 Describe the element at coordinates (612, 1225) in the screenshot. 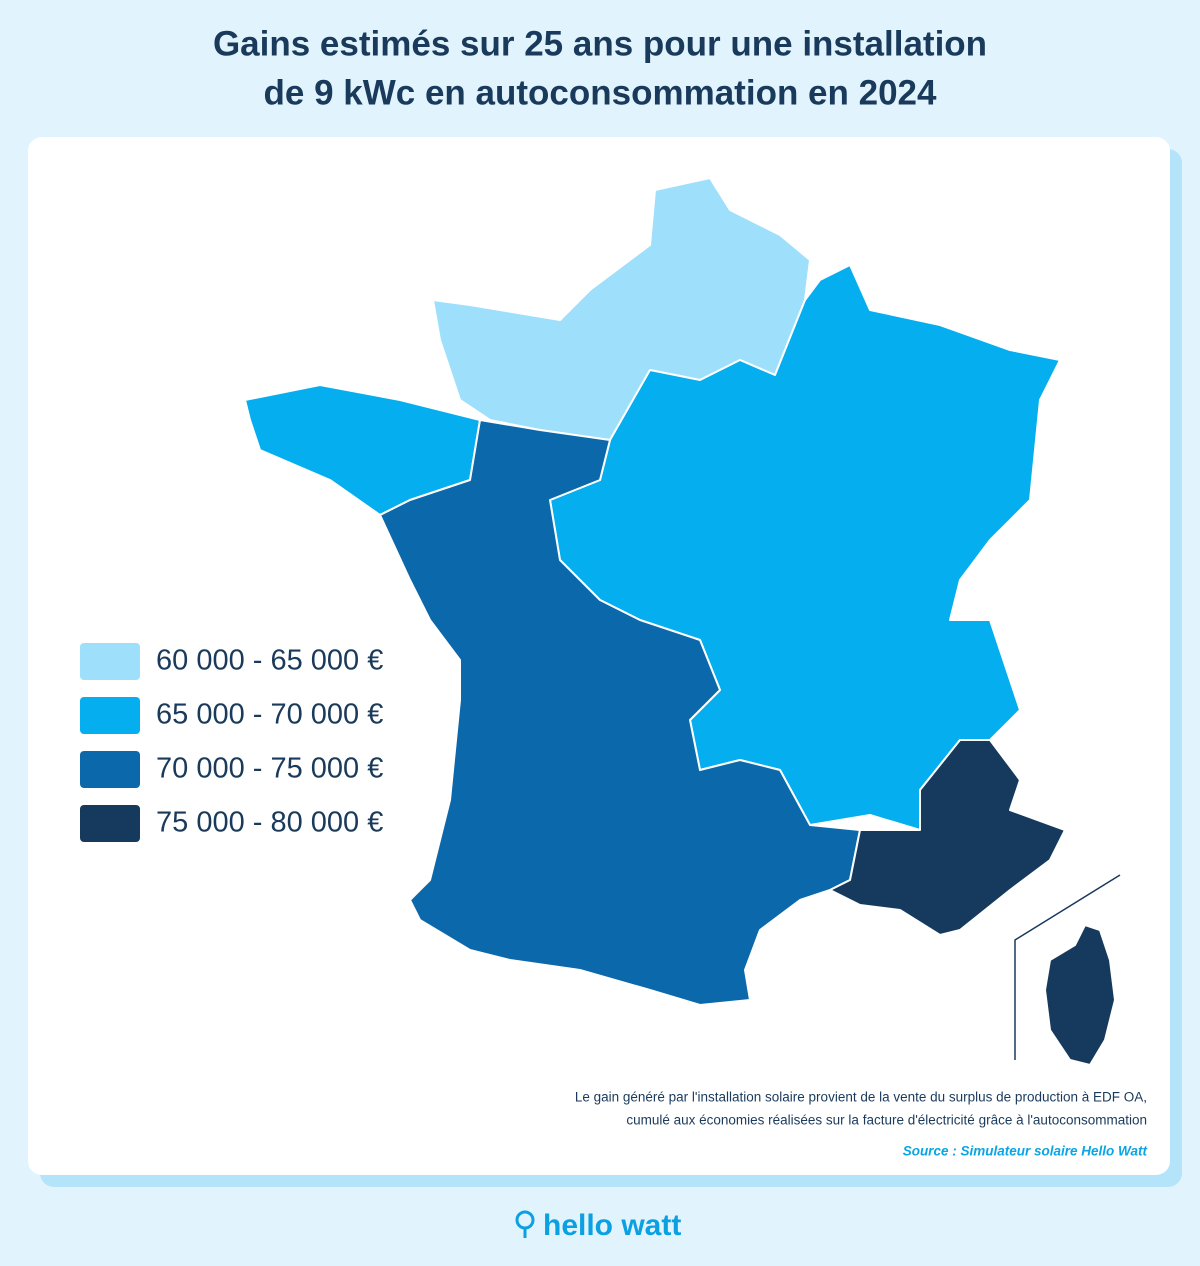

I see `logo-text: hello watt` at that location.